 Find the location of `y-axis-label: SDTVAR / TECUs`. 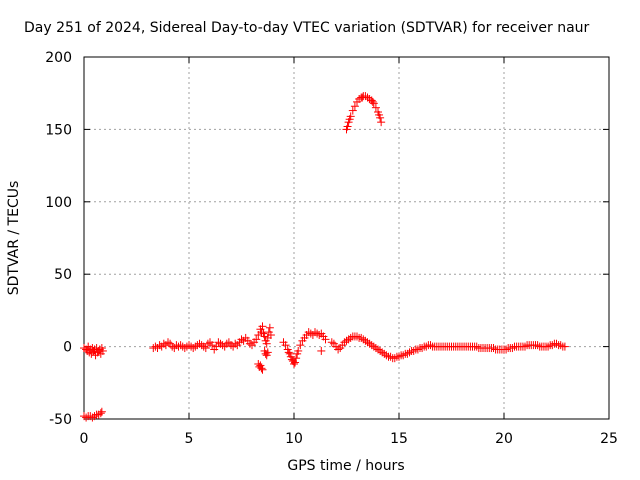

y-axis-label: SDTVAR / TECUs is located at coordinates (14, 238).